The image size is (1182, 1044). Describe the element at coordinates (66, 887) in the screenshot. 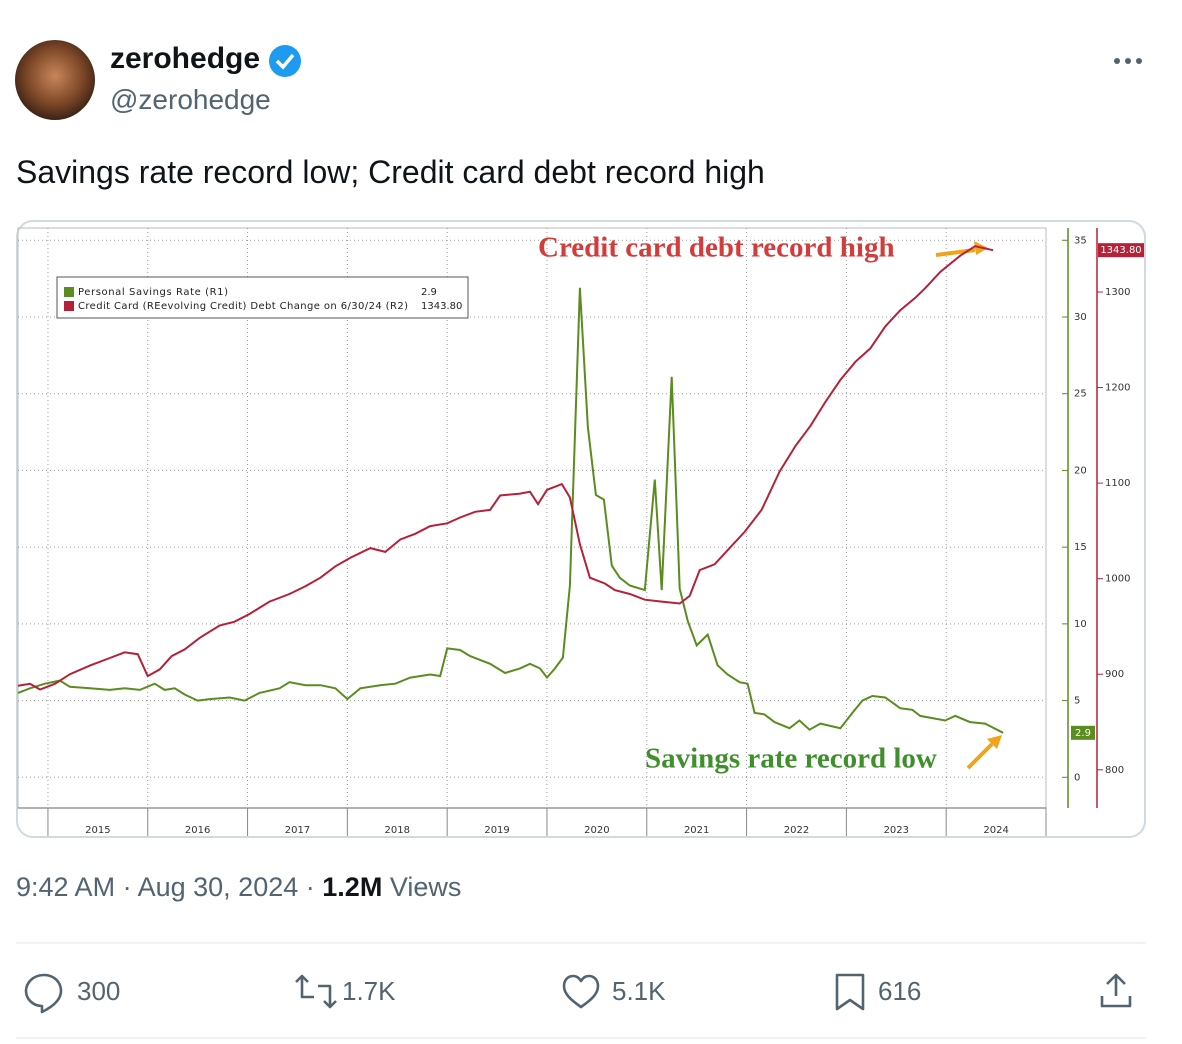

I see `time: 9:42 AM` at that location.